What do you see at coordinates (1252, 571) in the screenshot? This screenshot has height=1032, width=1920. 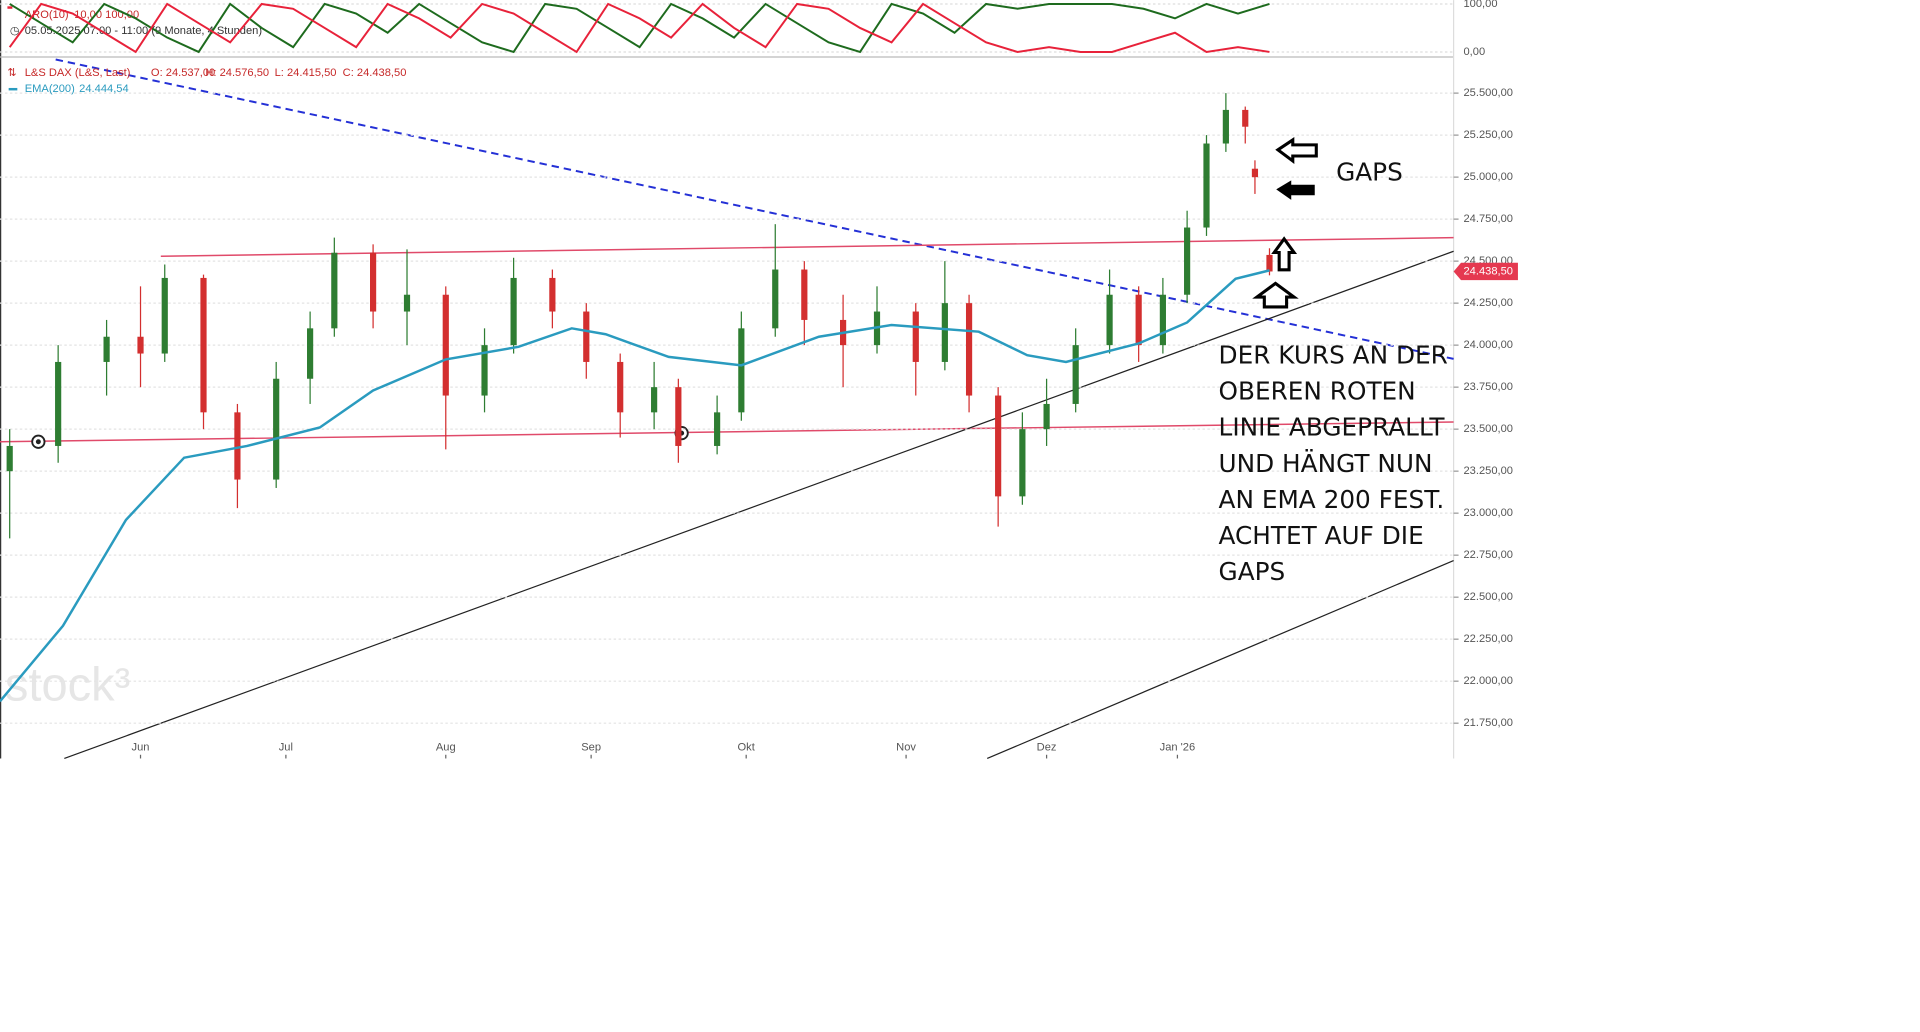 I see `annotation-line: GAPS` at bounding box center [1252, 571].